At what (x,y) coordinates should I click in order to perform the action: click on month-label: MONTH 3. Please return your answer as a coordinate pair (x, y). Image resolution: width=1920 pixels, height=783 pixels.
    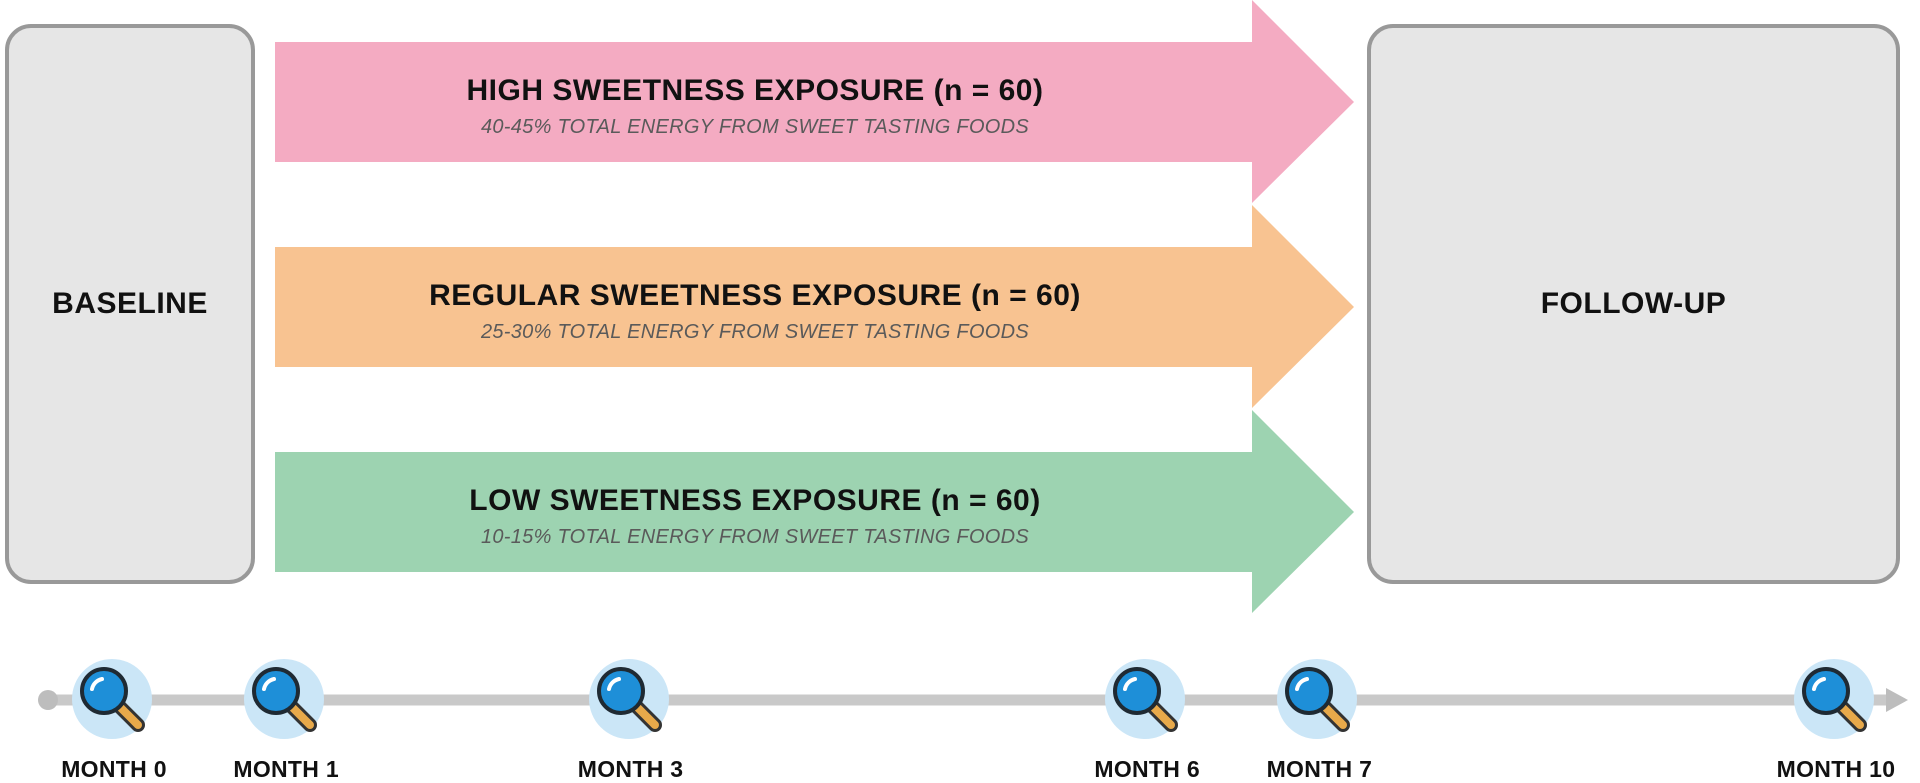
    Looking at the image, I should click on (630, 769).